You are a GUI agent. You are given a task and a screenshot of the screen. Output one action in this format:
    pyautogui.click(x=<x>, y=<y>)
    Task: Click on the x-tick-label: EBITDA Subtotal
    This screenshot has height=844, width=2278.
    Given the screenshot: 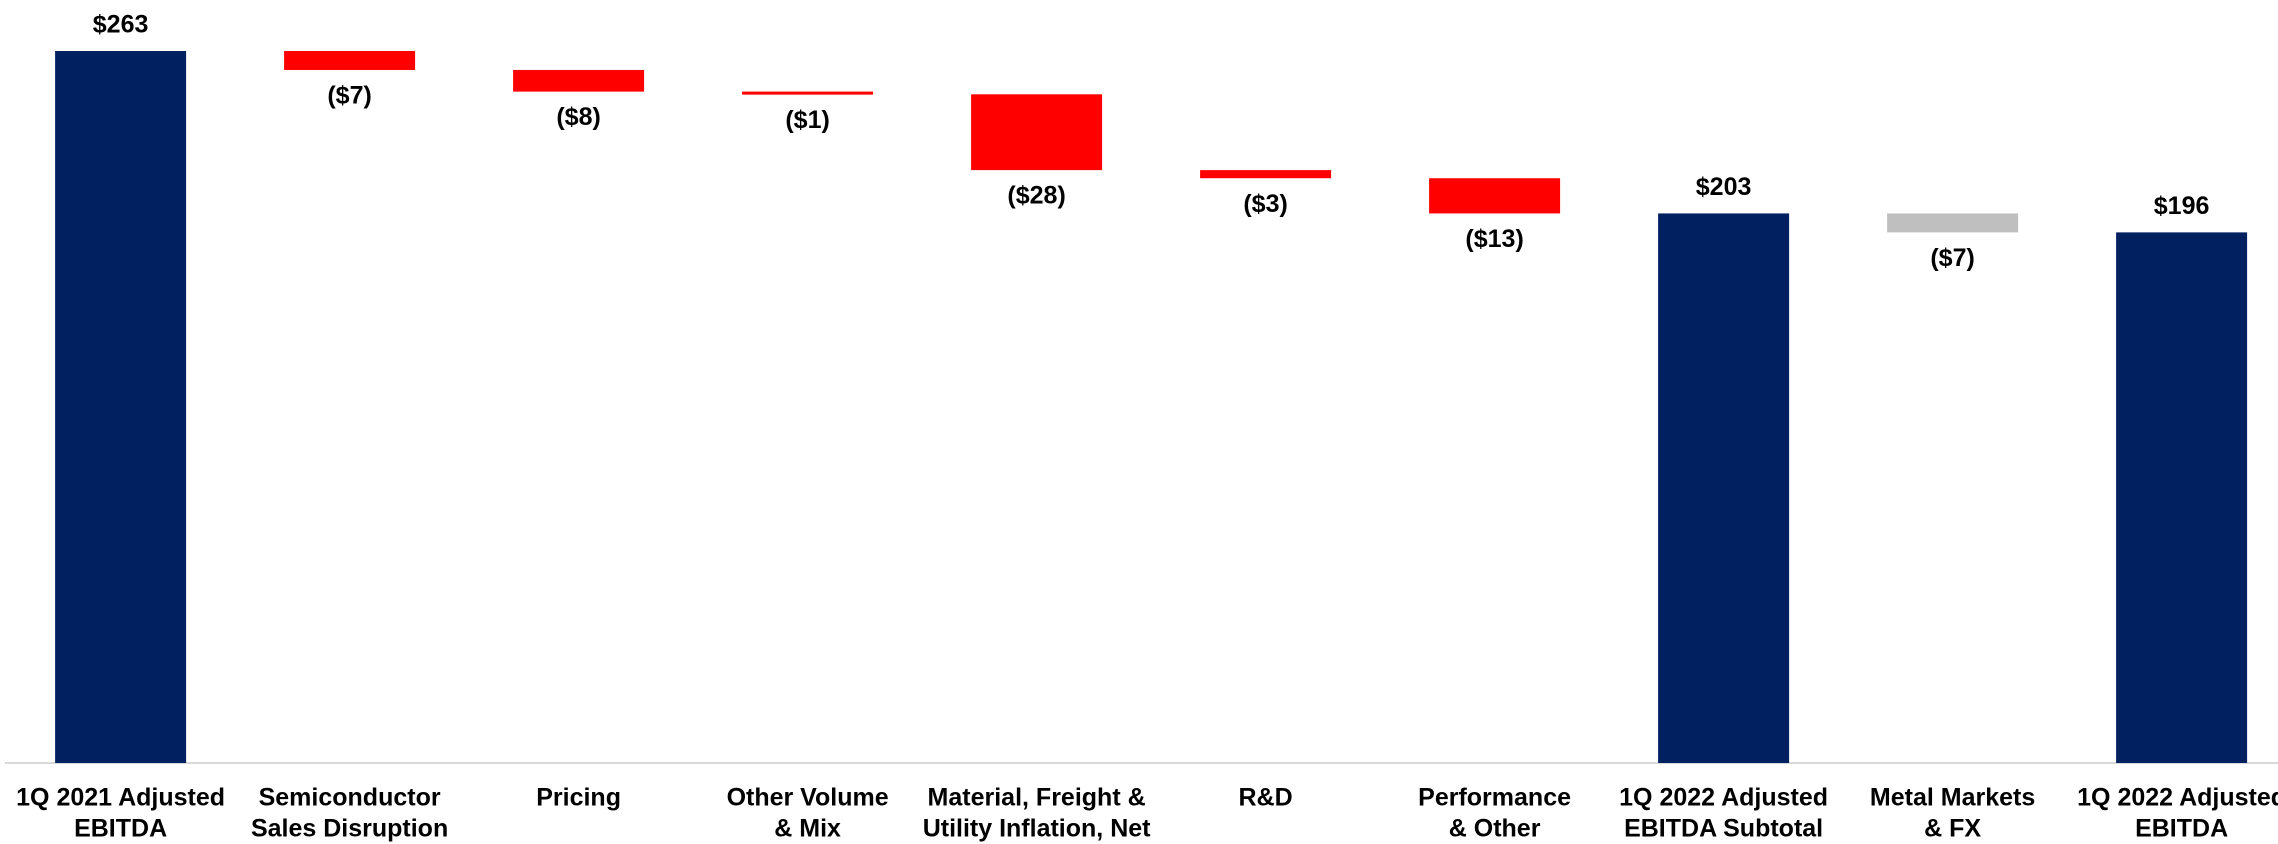 What is the action you would take?
    pyautogui.click(x=1723, y=829)
    